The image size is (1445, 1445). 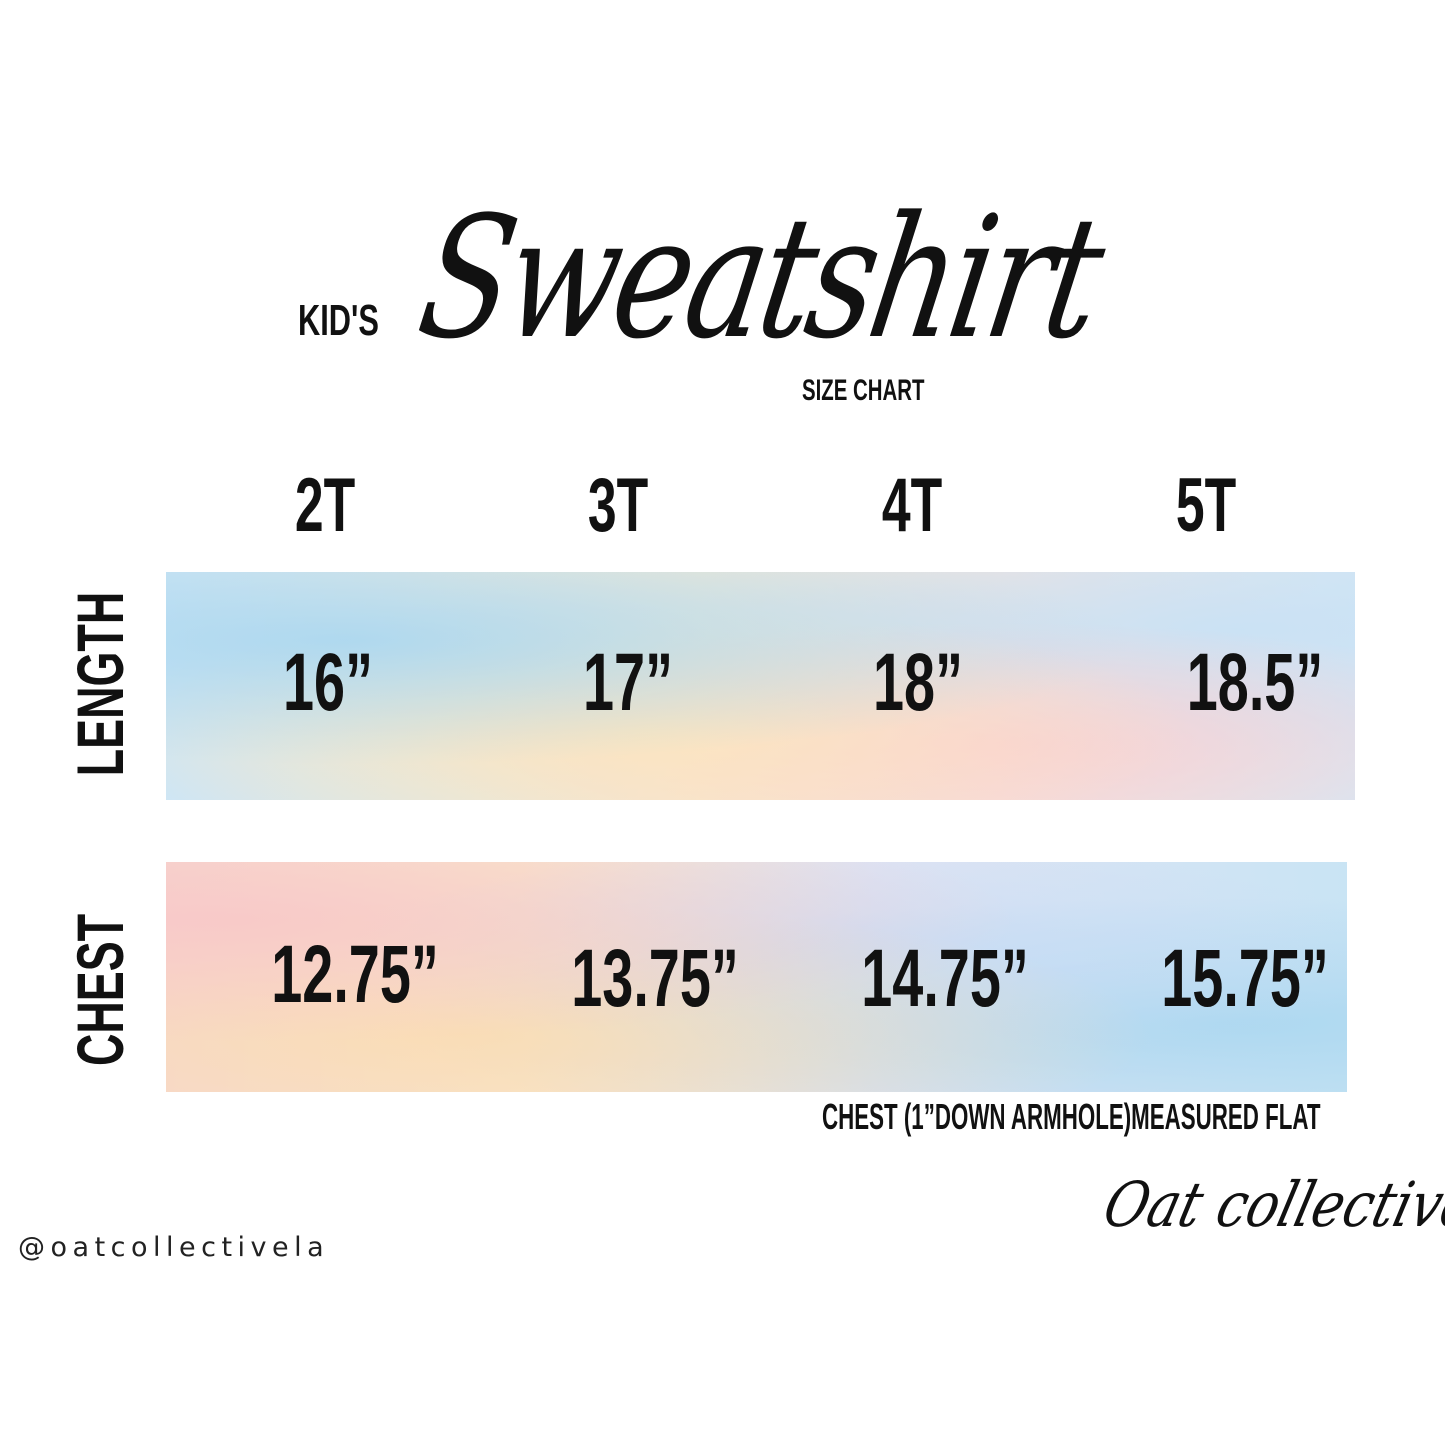 What do you see at coordinates (100, 990) in the screenshot?
I see `row-label-chest: CHEST` at bounding box center [100, 990].